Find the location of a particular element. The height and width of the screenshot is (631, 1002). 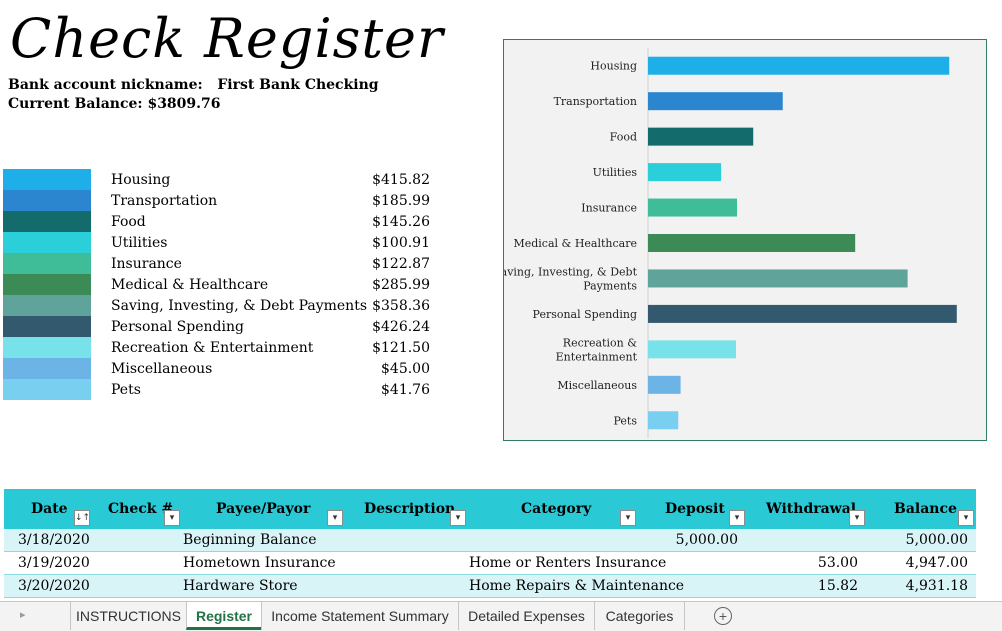

tab-detailed-expenses: Detailed Expenses is located at coordinates (526, 616).